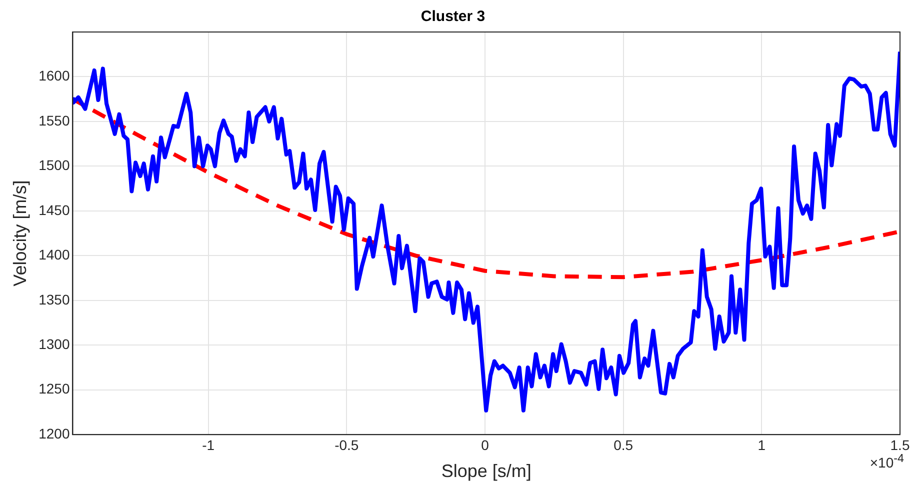 The image size is (914, 493). What do you see at coordinates (900, 444) in the screenshot?
I see `x-tick-label: 1.5` at bounding box center [900, 444].